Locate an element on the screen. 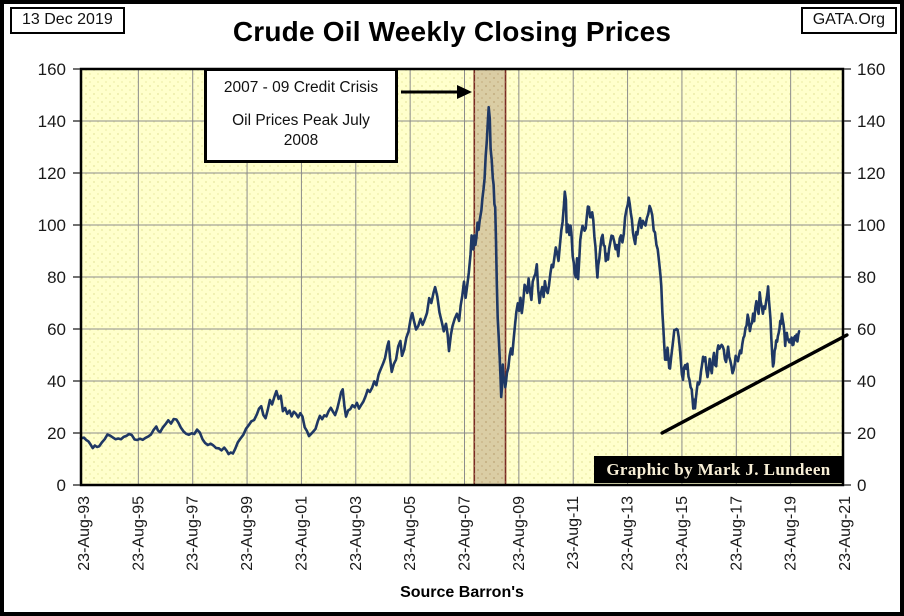 Image resolution: width=904 pixels, height=616 pixels. x-tick: 23-Aug-97 is located at coordinates (193, 533).